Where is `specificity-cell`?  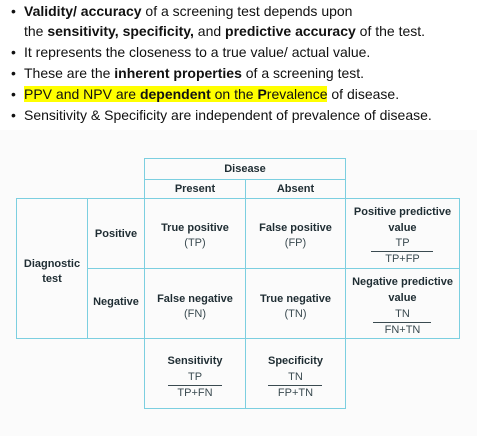 specificity-cell is located at coordinates (295, 373).